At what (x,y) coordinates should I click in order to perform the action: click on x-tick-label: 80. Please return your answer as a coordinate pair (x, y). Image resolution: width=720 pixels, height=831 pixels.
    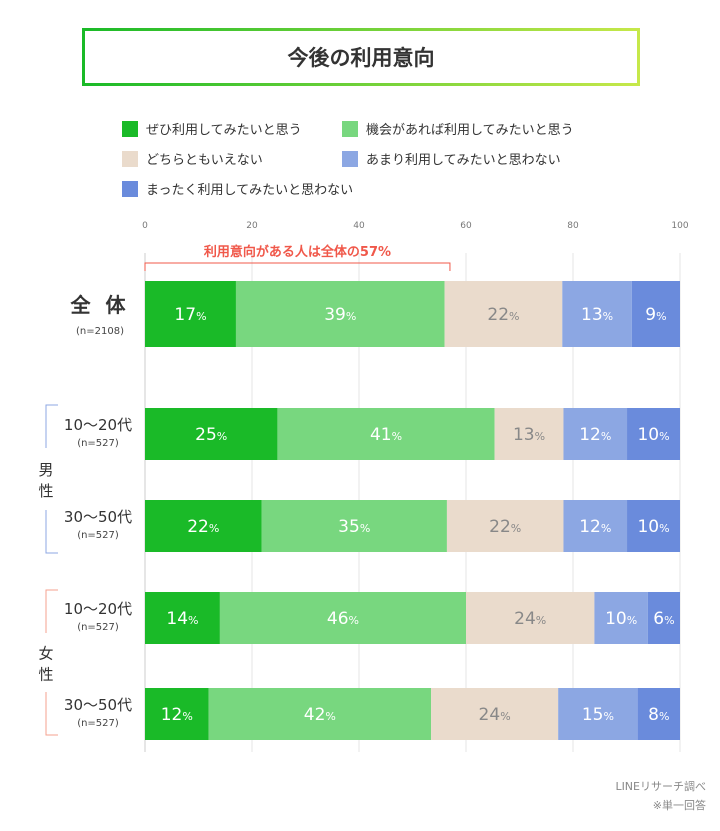
    Looking at the image, I should click on (573, 226).